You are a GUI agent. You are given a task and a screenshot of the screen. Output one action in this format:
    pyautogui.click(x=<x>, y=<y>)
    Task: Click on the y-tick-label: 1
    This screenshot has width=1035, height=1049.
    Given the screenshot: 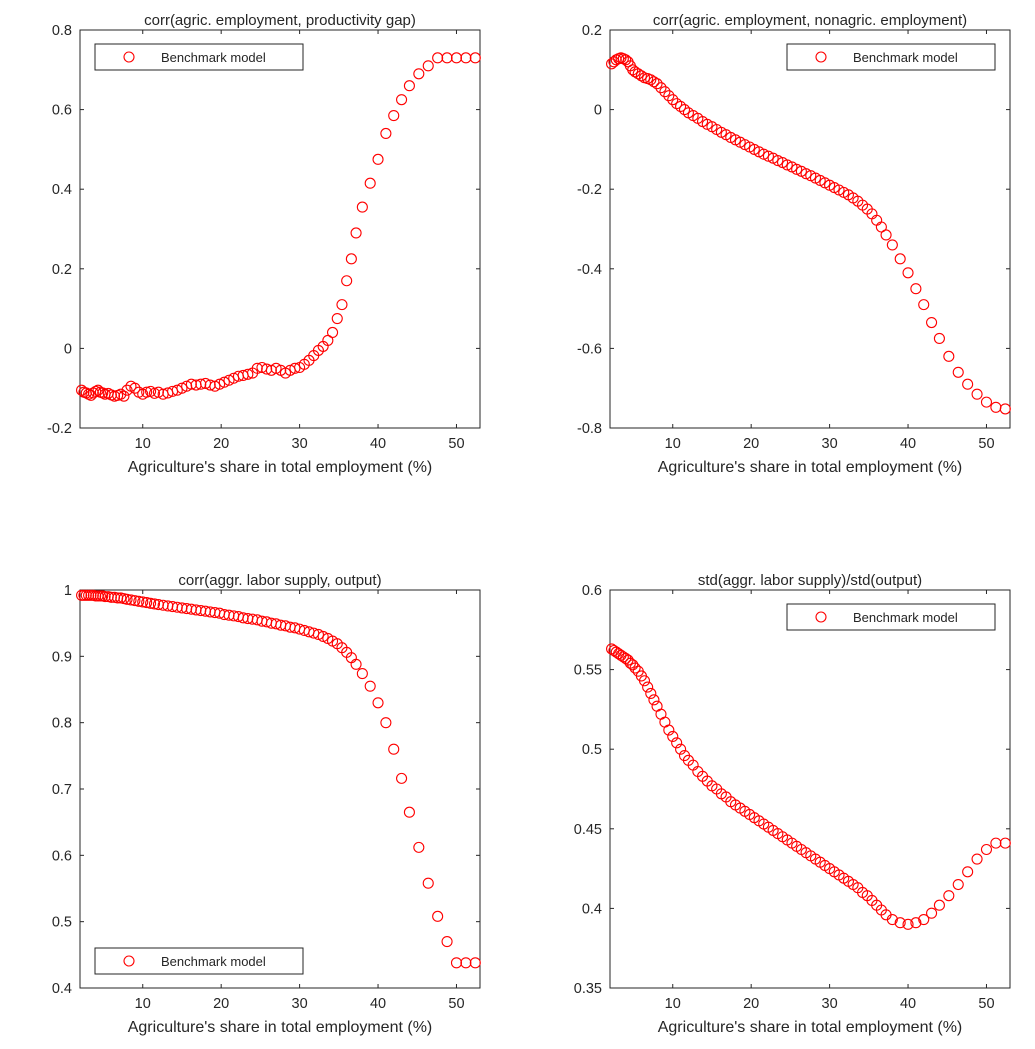 What is the action you would take?
    pyautogui.click(x=68, y=591)
    